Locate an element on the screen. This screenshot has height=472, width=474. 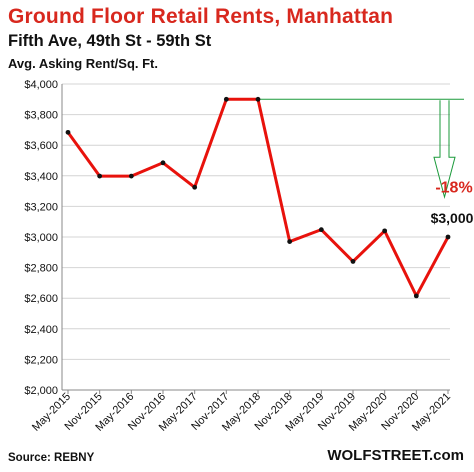
y-tick-label: $4,000 is located at coordinates (41, 85).